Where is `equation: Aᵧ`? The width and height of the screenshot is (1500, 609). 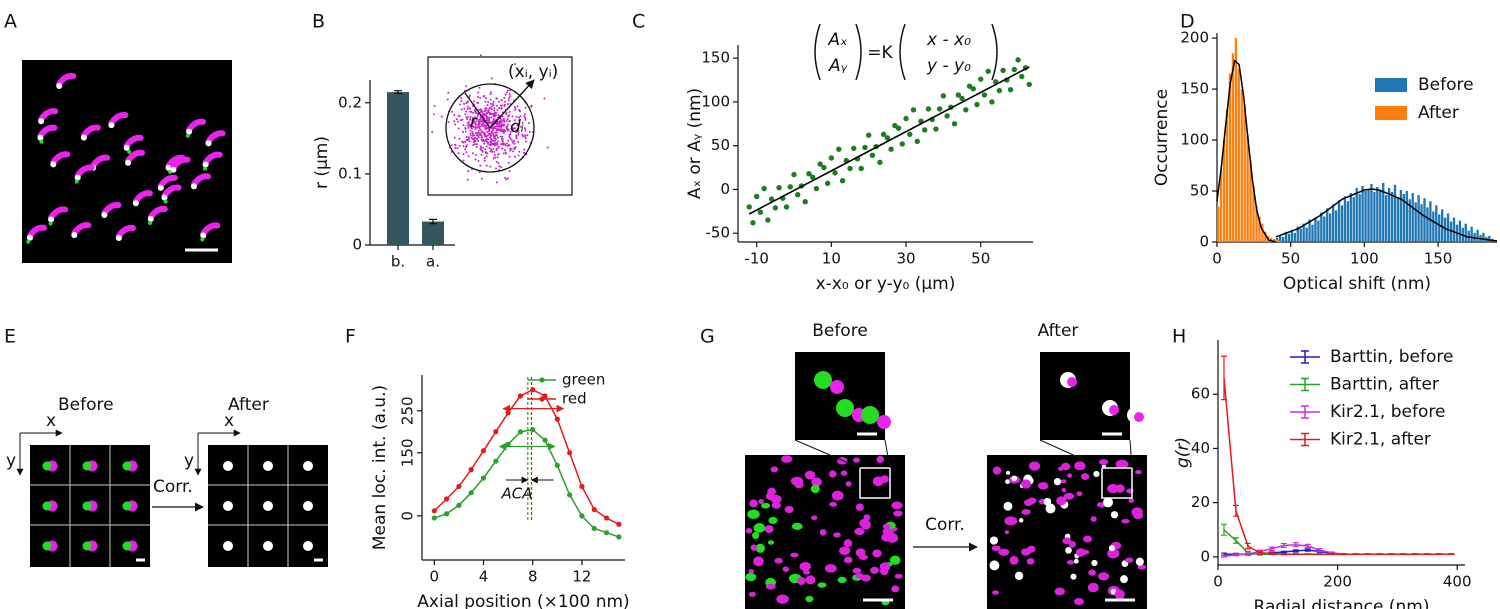
equation: Aᵧ is located at coordinates (838, 66).